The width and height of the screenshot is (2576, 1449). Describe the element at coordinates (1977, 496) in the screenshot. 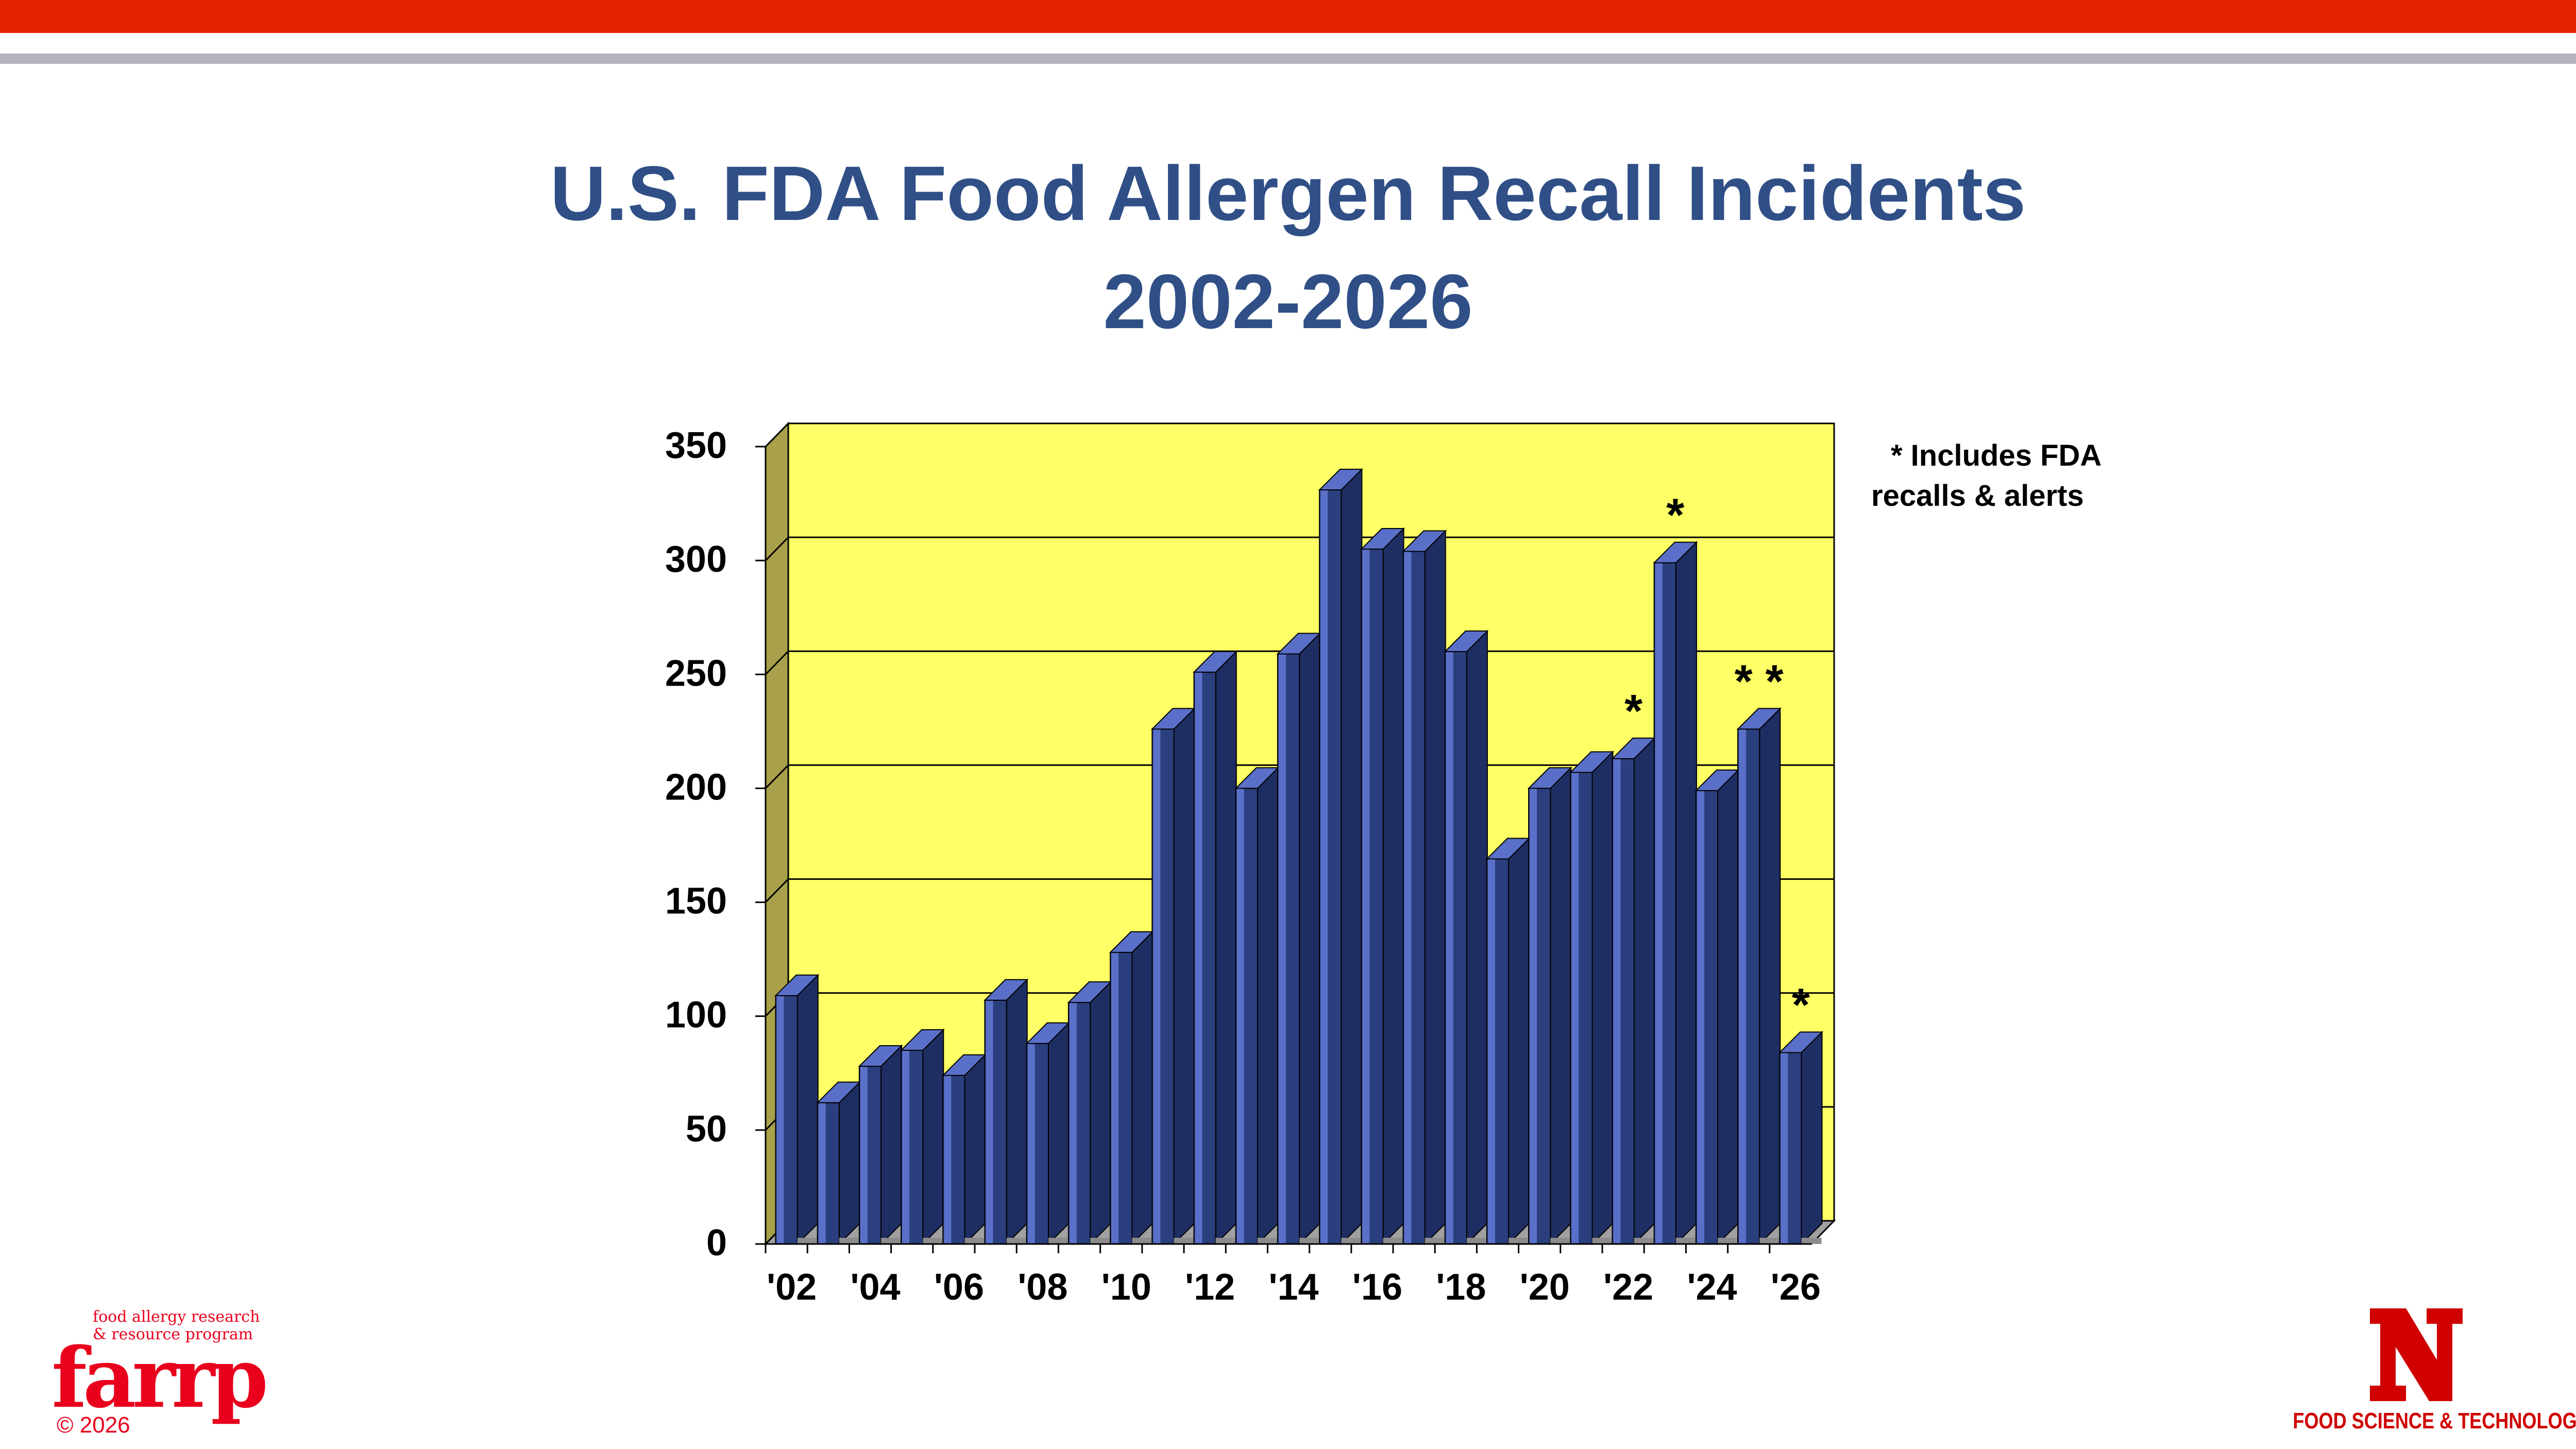

I see `footnote-line-2: recalls & alerts` at that location.